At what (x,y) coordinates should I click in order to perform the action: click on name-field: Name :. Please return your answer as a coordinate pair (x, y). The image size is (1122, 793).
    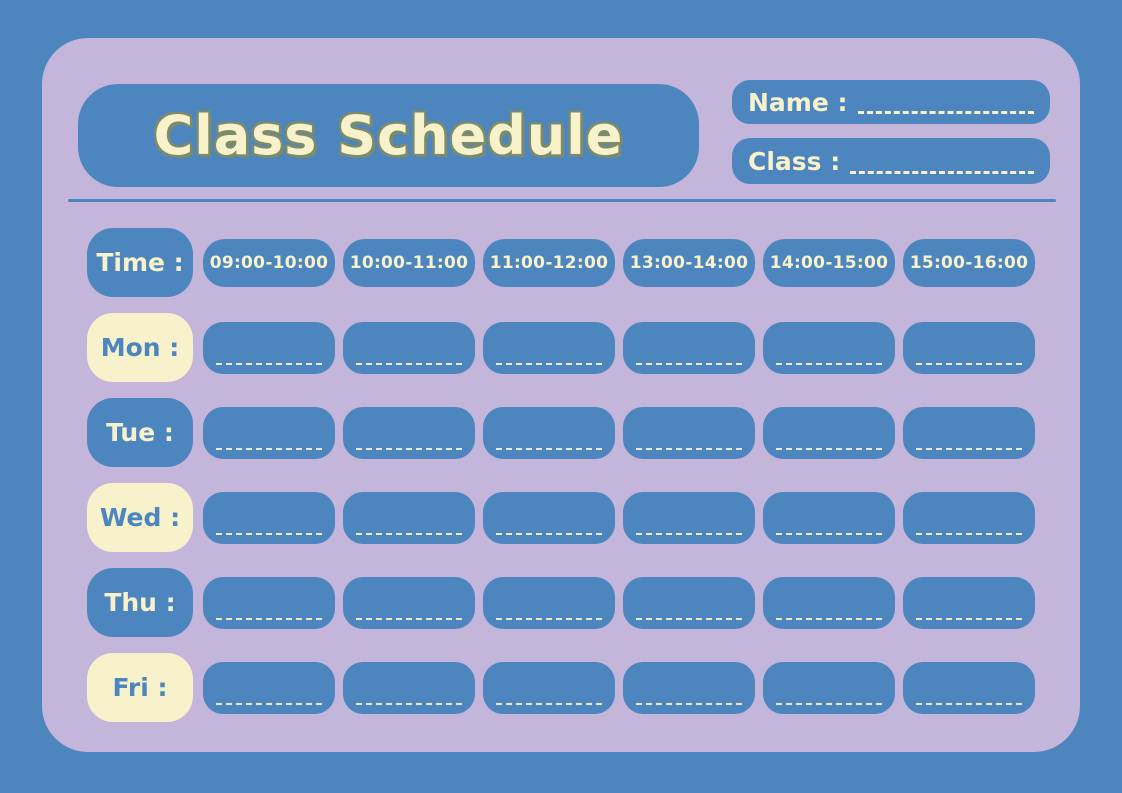
    Looking at the image, I should click on (891, 102).